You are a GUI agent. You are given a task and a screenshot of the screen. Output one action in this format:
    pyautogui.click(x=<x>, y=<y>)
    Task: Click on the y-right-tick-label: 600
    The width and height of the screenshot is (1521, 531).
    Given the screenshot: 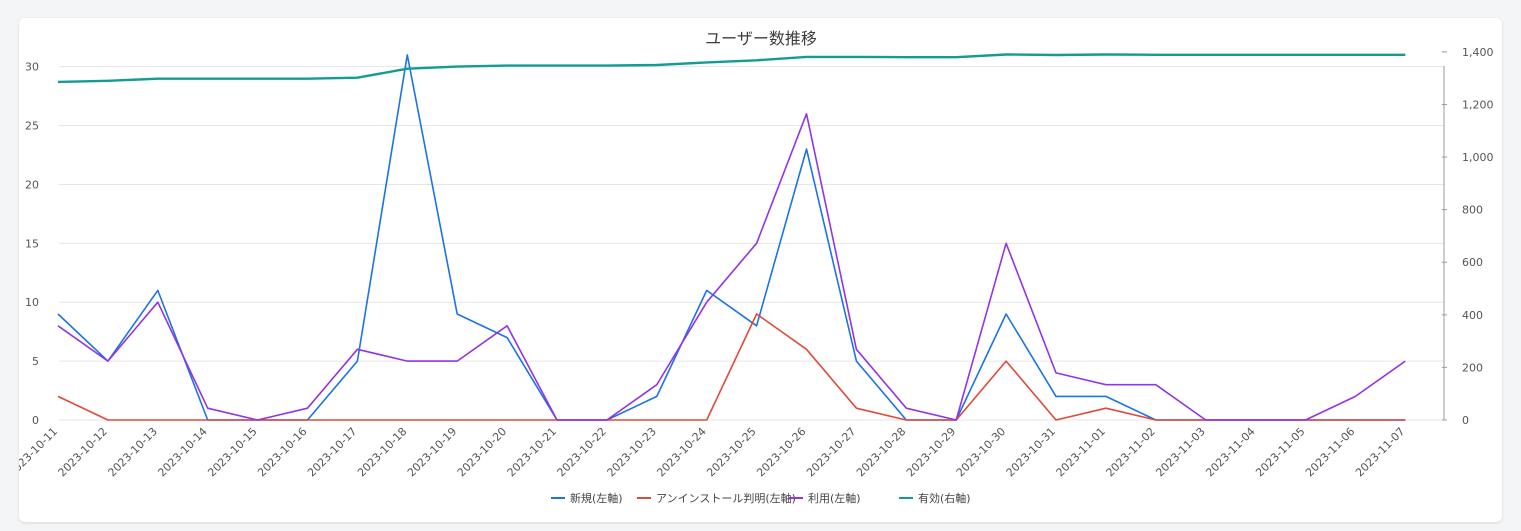 What is the action you would take?
    pyautogui.click(x=1472, y=262)
    